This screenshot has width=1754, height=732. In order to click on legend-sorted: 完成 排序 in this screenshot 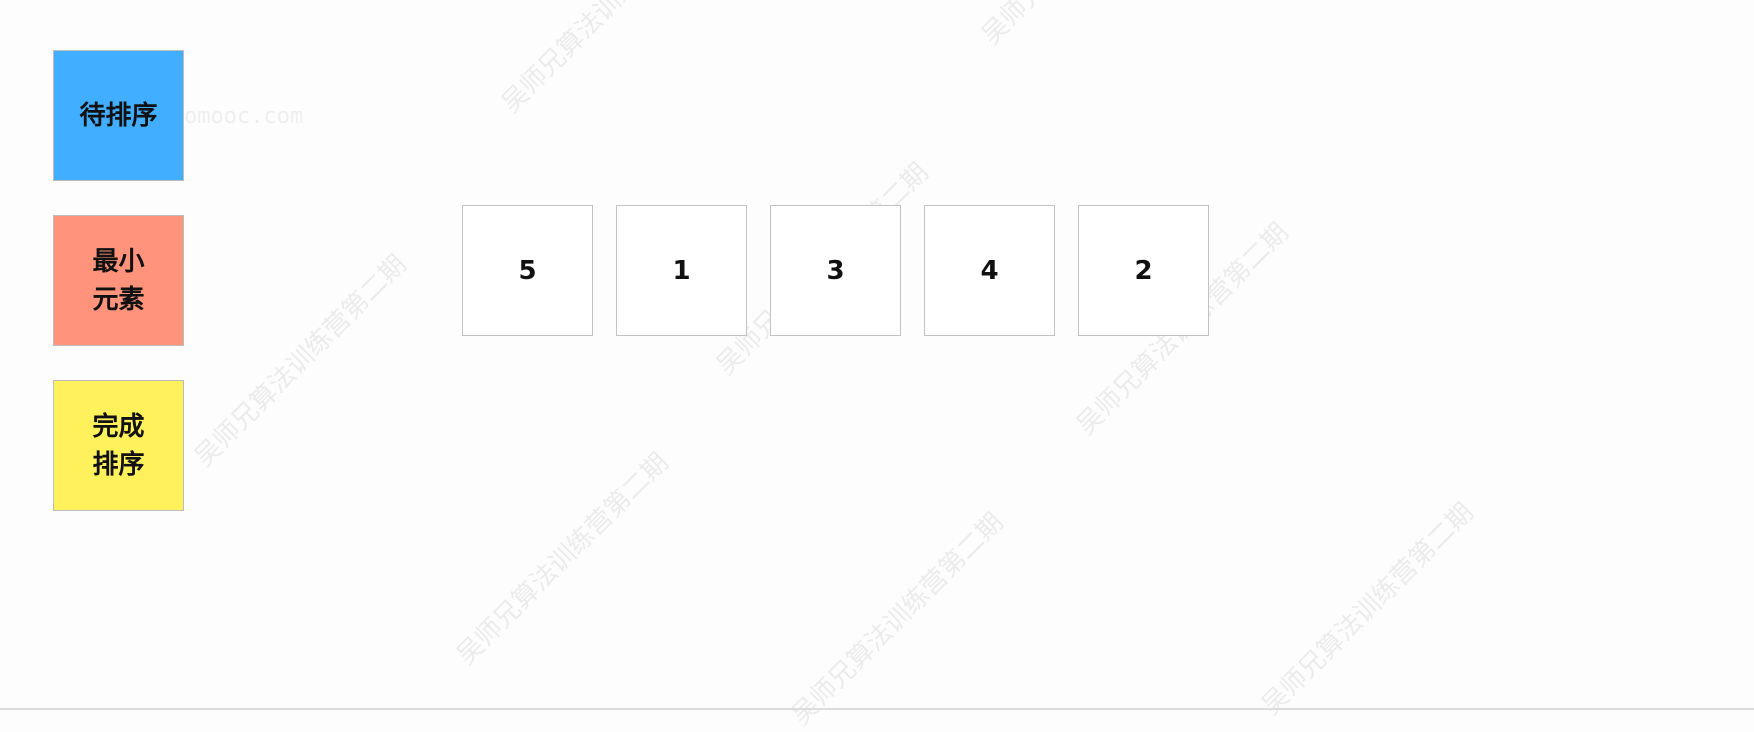, I will do `click(118, 445)`.